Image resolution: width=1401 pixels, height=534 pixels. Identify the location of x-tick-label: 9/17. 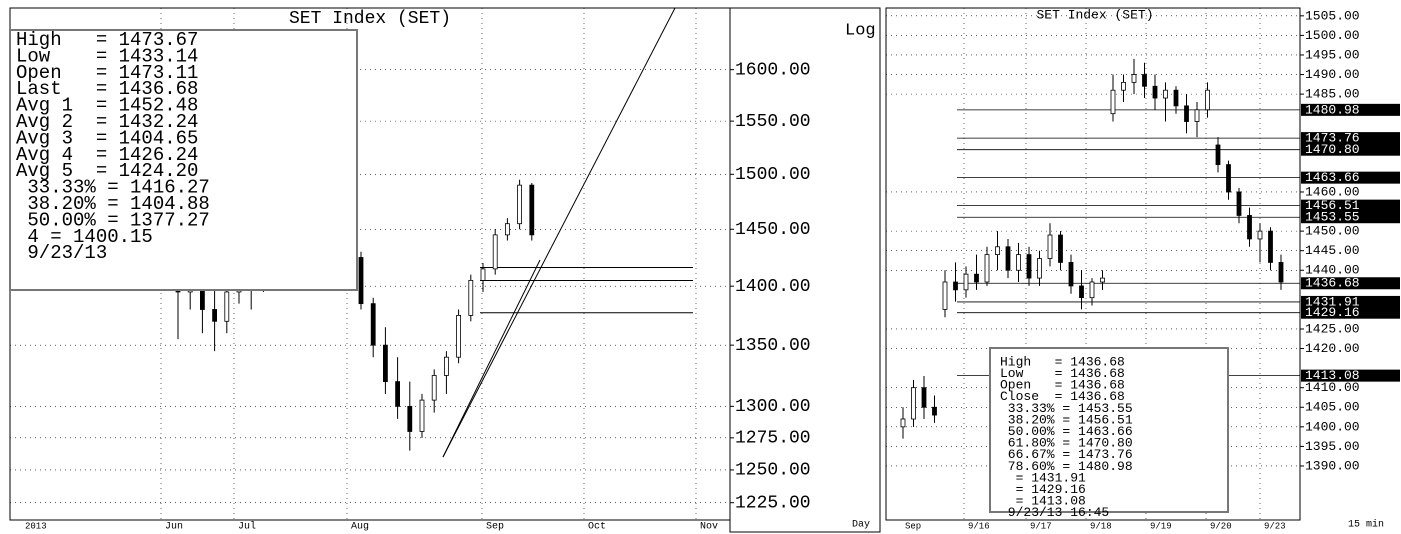
(1041, 526).